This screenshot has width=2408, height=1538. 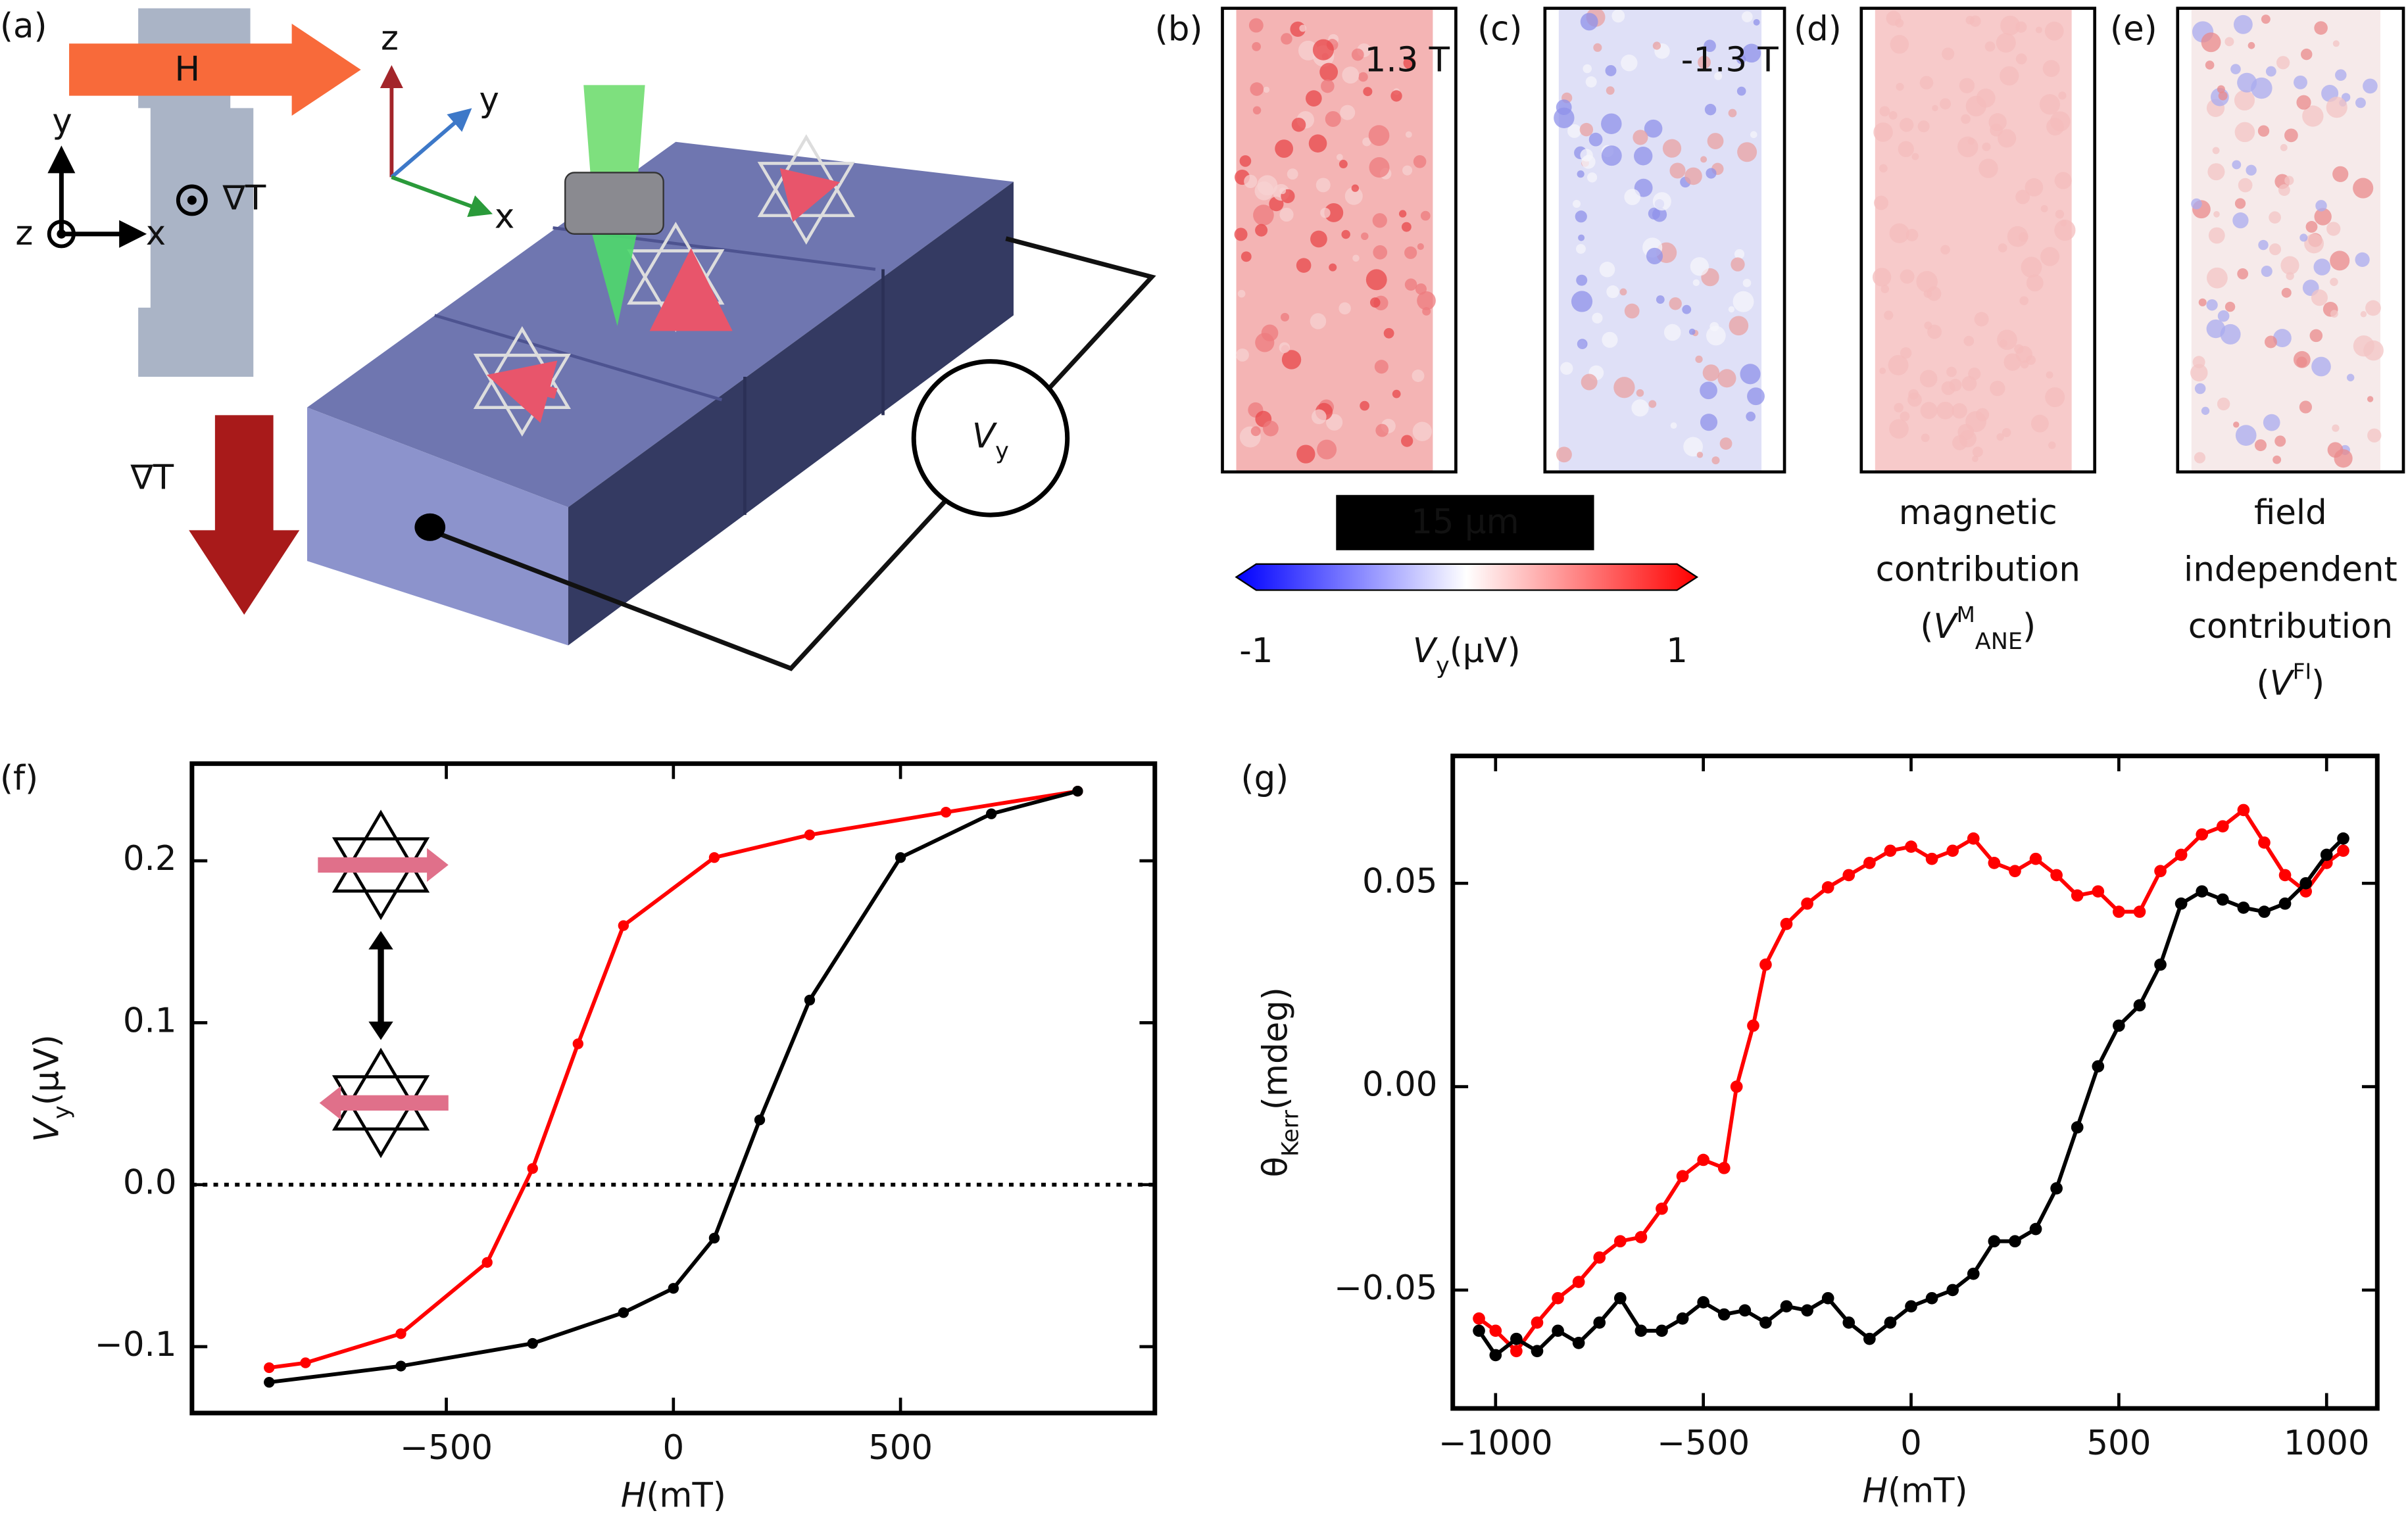 I want to click on series-line, so click(x=1911, y=1081).